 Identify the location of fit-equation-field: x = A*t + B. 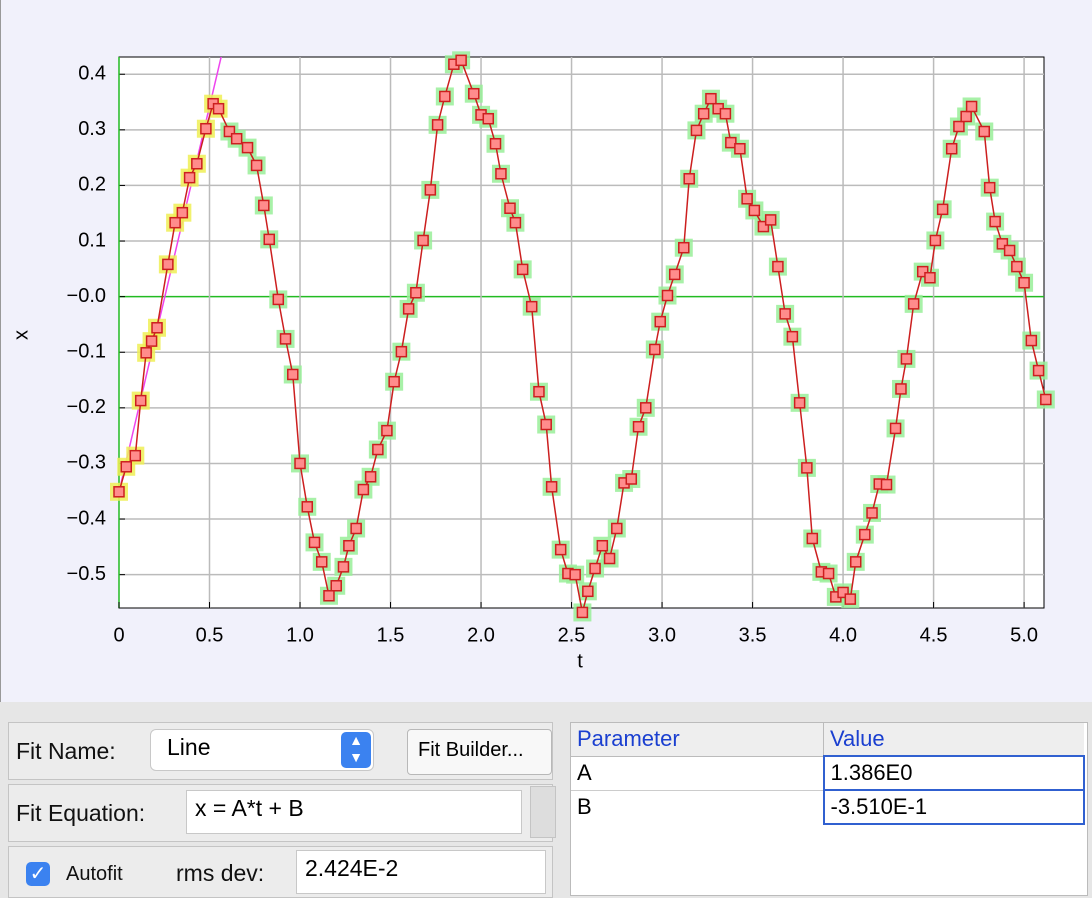
(354, 812).